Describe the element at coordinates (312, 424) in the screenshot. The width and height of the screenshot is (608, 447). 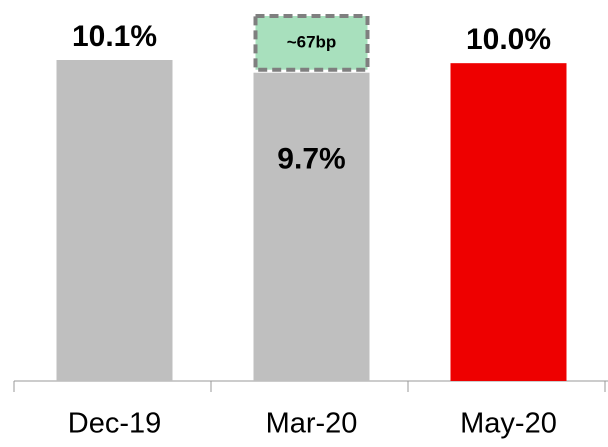
I see `x-tick-label: Mar-20` at that location.